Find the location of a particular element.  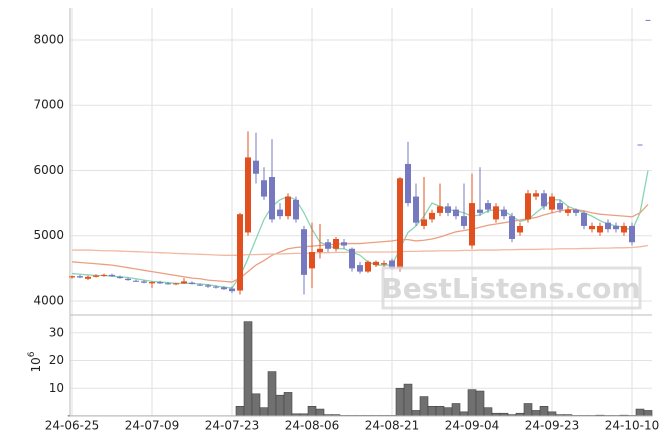

x-tick-label: 24-07-23 is located at coordinates (232, 426).